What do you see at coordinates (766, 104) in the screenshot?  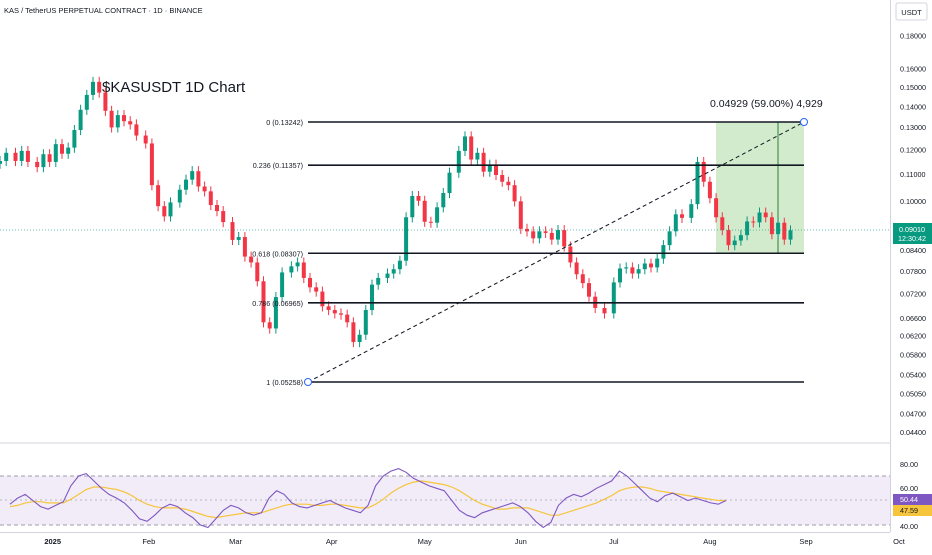 I see `measure-label: 0.04929 (59.00%) 4,929` at bounding box center [766, 104].